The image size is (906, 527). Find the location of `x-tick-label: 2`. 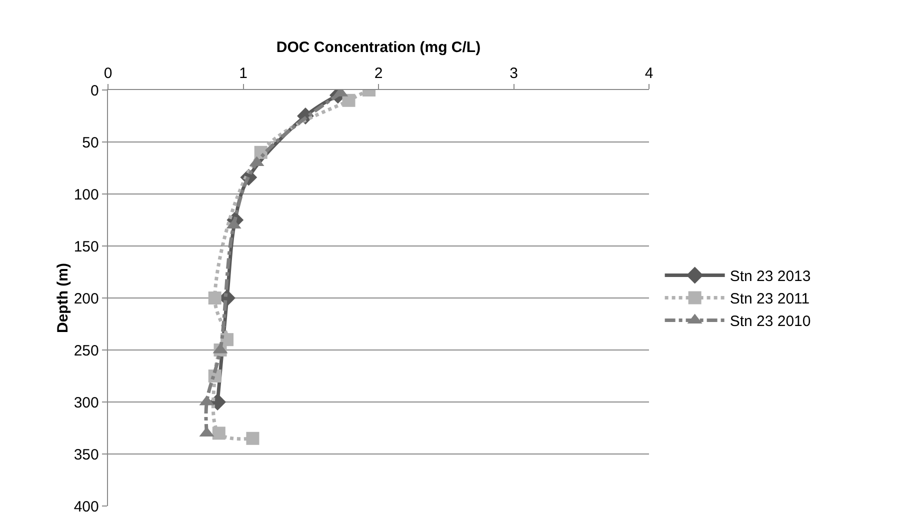

x-tick-label: 2 is located at coordinates (378, 73).